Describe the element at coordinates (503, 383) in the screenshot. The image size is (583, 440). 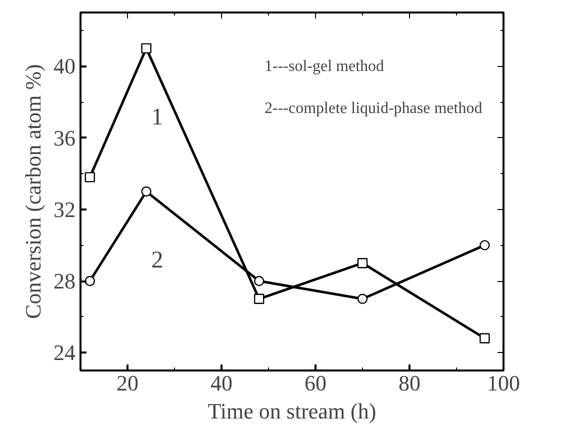
I see `x-tick-label: 100` at that location.